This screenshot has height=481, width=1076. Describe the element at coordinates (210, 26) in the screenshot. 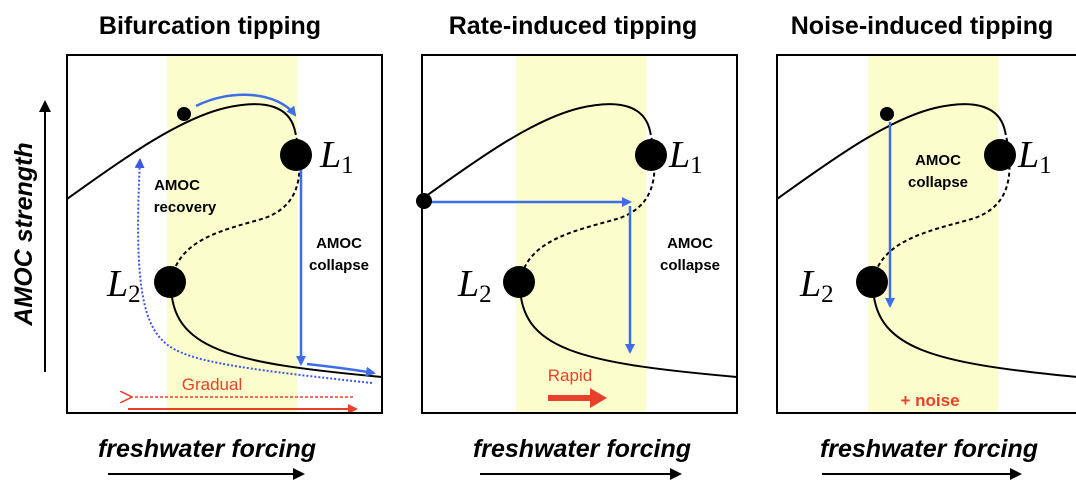

I see `panel-title: Bifurcation tipping` at that location.